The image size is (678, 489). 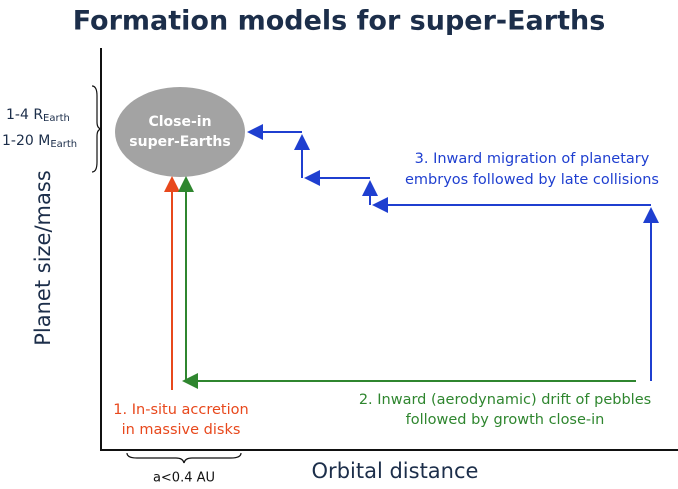 I want to click on size-brace, so click(x=97, y=129).